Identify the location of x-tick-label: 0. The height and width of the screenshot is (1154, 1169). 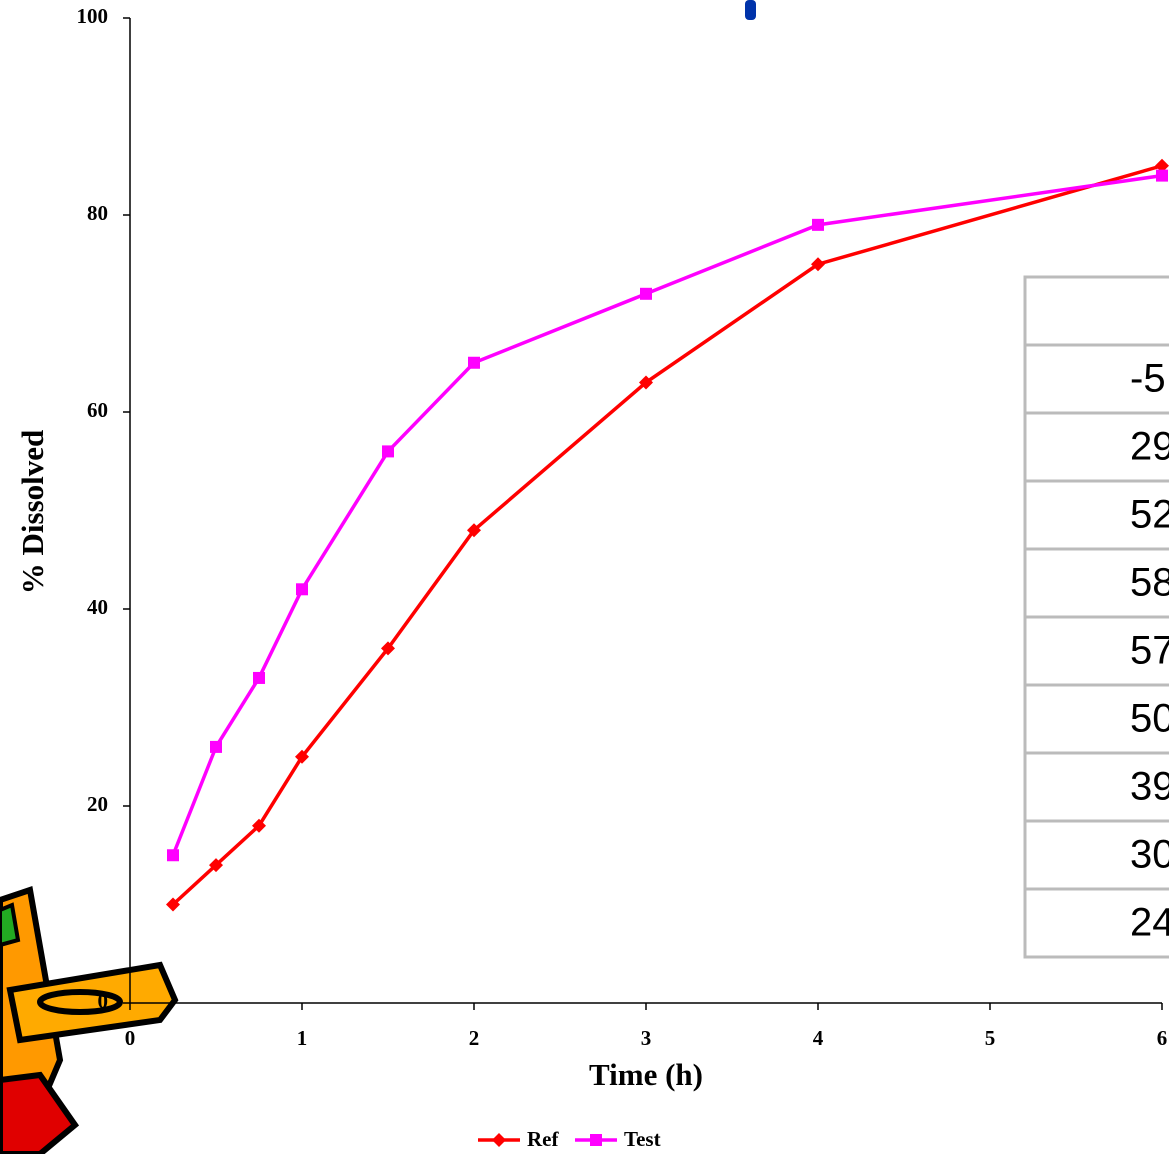
(130, 1038).